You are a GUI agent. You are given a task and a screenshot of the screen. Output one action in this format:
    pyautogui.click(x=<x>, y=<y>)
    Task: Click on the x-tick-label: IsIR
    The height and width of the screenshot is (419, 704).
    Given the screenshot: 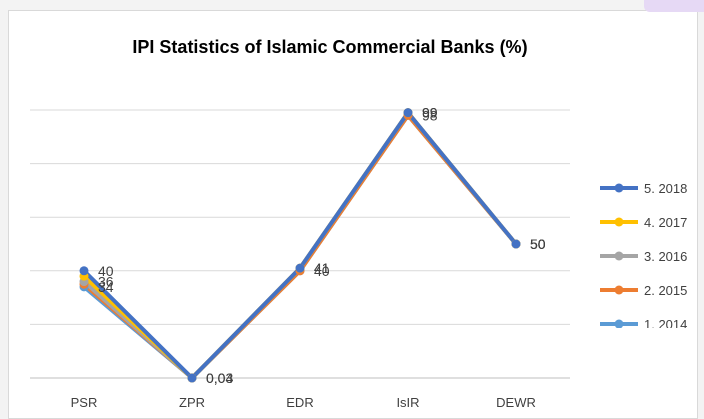 What is the action you would take?
    pyautogui.click(x=407, y=402)
    